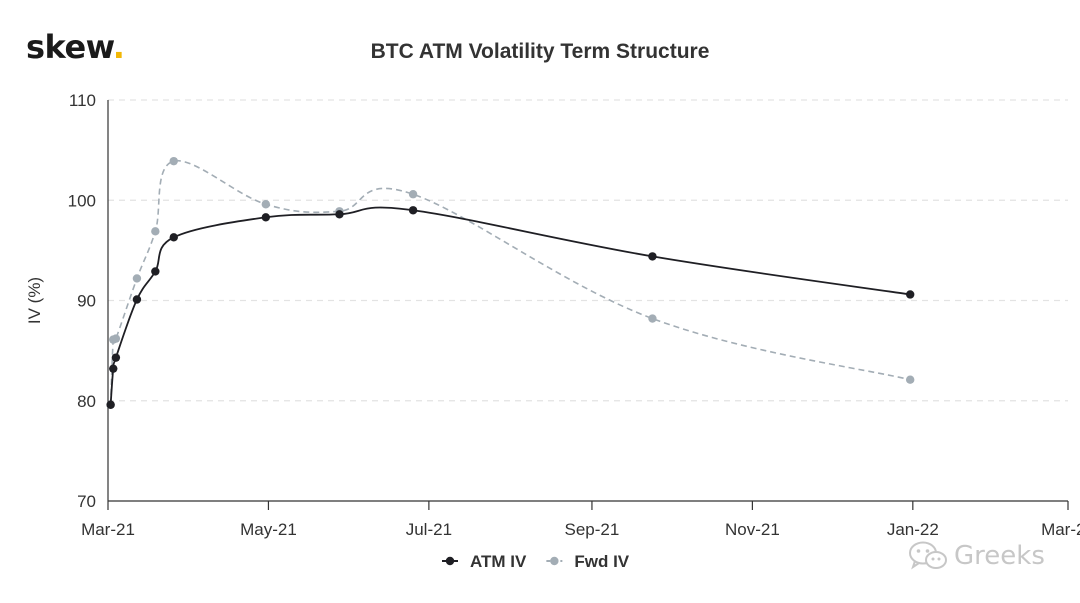 This screenshot has height=603, width=1080. I want to click on legend-label-fwd-iv: Fwd IV, so click(601, 561).